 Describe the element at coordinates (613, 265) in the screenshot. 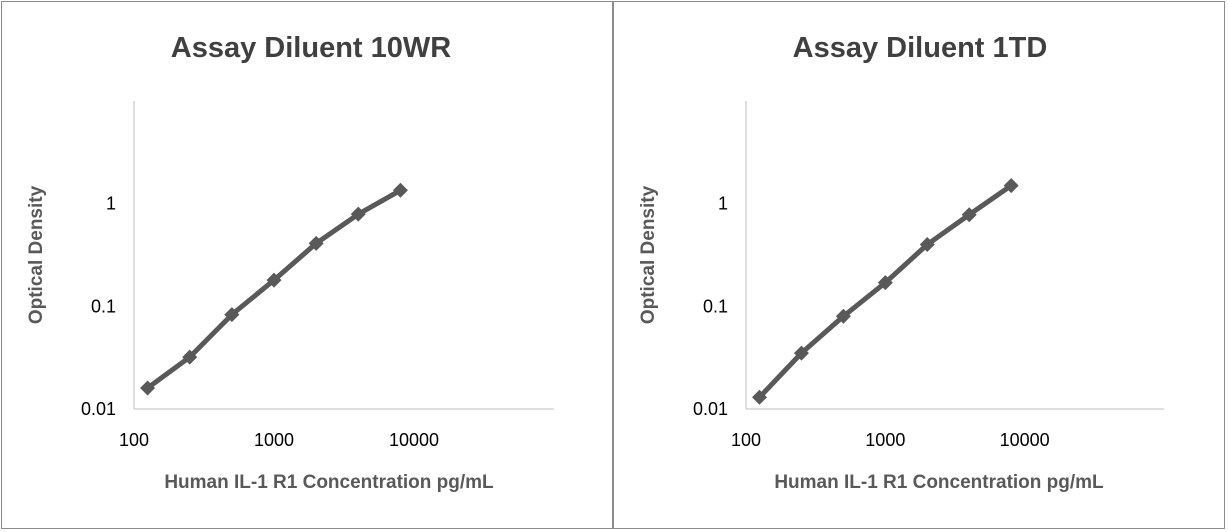

I see `panel-divider` at that location.